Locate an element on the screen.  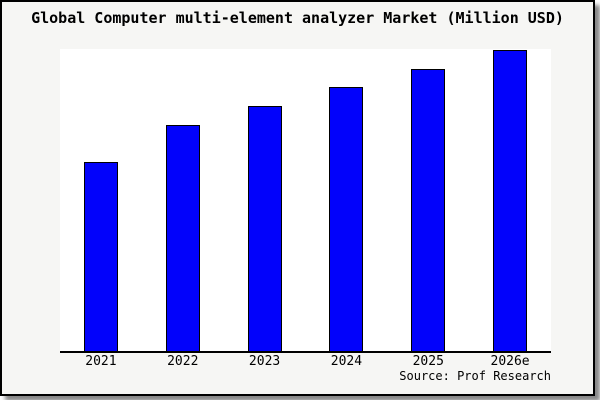
x-tick-label-2021: 2021 is located at coordinates (101, 361).